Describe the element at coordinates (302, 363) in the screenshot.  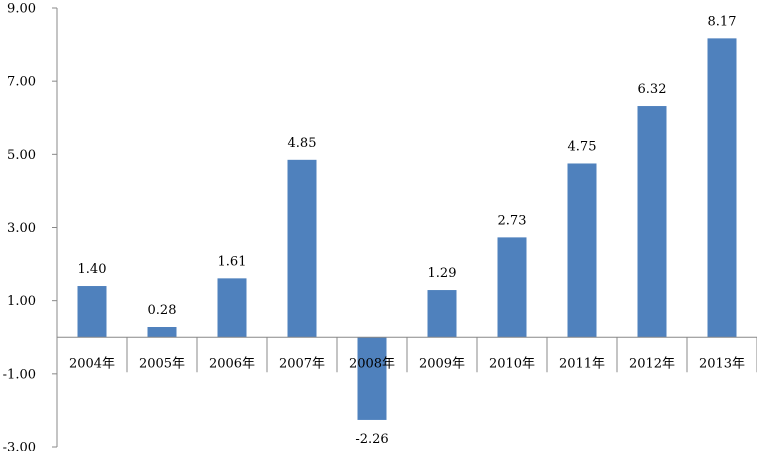
I see `x-tick-label: 2007年` at that location.